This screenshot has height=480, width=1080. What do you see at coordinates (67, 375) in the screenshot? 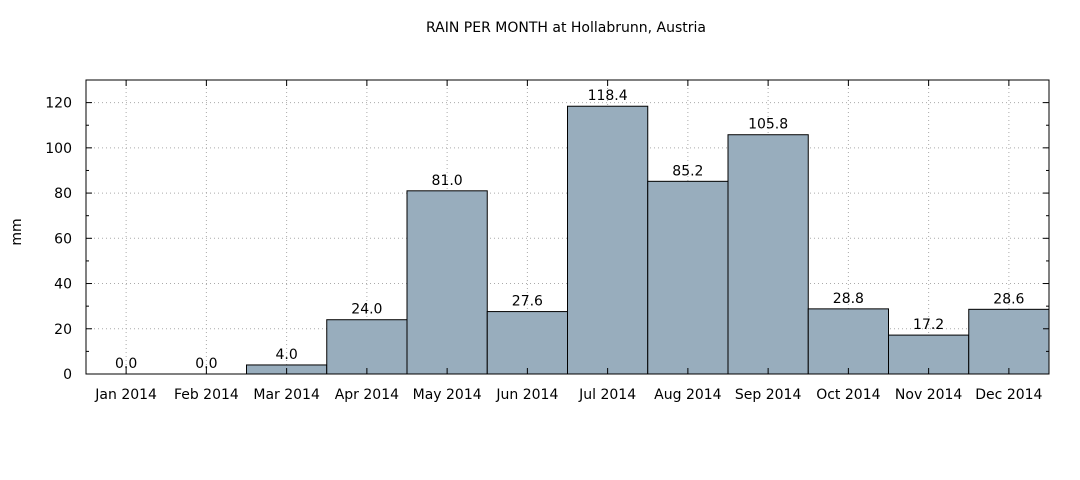
I see `y-tick-label: 0` at bounding box center [67, 375].